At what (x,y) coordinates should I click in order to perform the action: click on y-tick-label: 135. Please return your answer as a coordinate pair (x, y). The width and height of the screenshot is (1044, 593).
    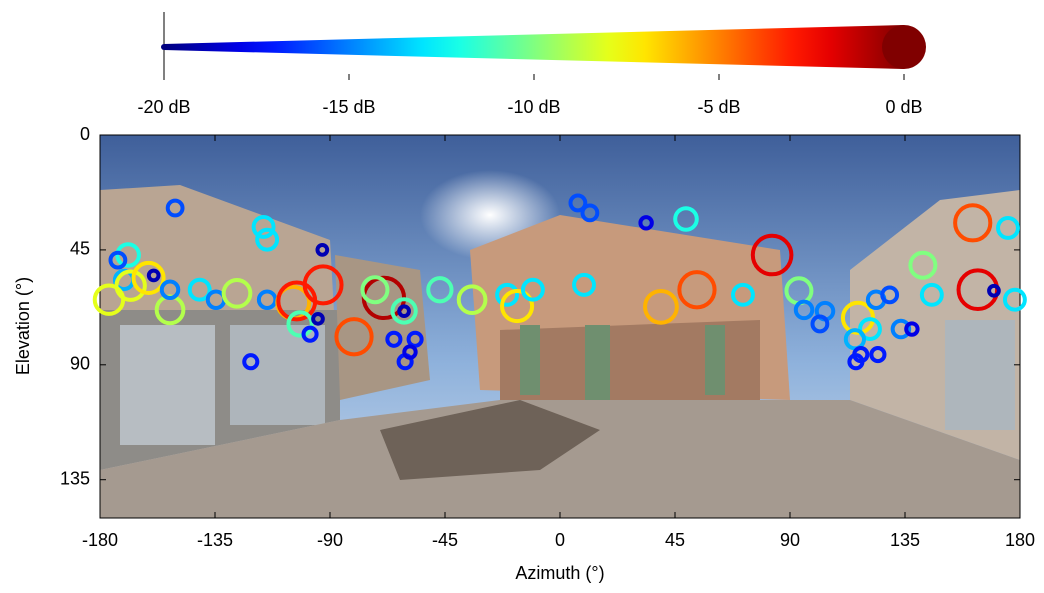
    Looking at the image, I should click on (75, 478).